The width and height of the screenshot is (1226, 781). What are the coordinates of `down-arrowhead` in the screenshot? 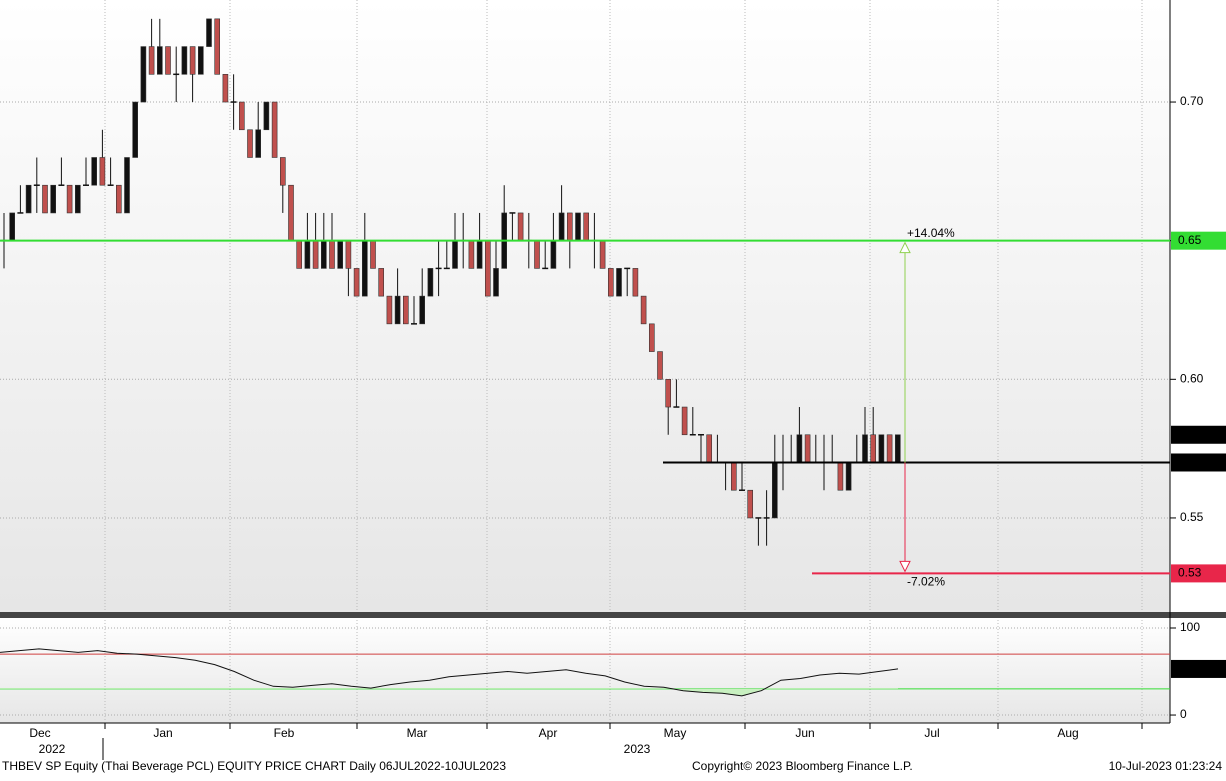 It's located at (905, 566).